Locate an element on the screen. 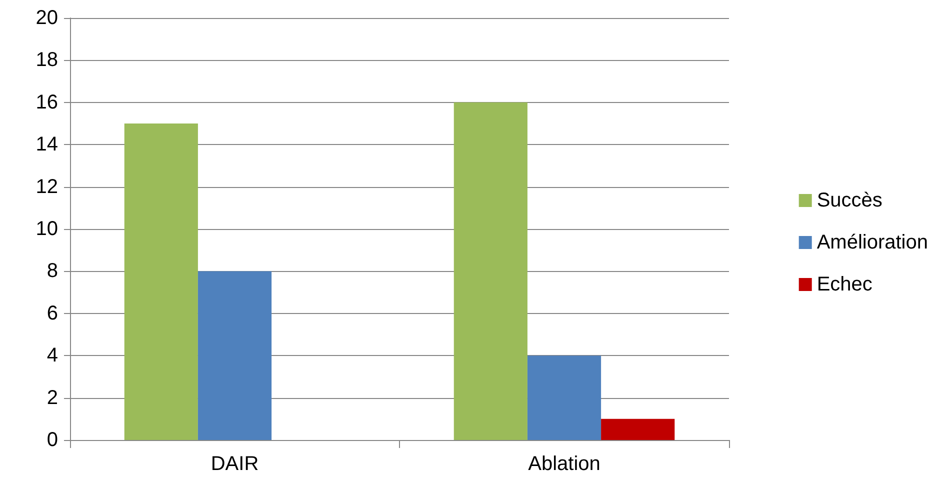 The image size is (941, 485). y-tick-label: 14 is located at coordinates (47, 145).